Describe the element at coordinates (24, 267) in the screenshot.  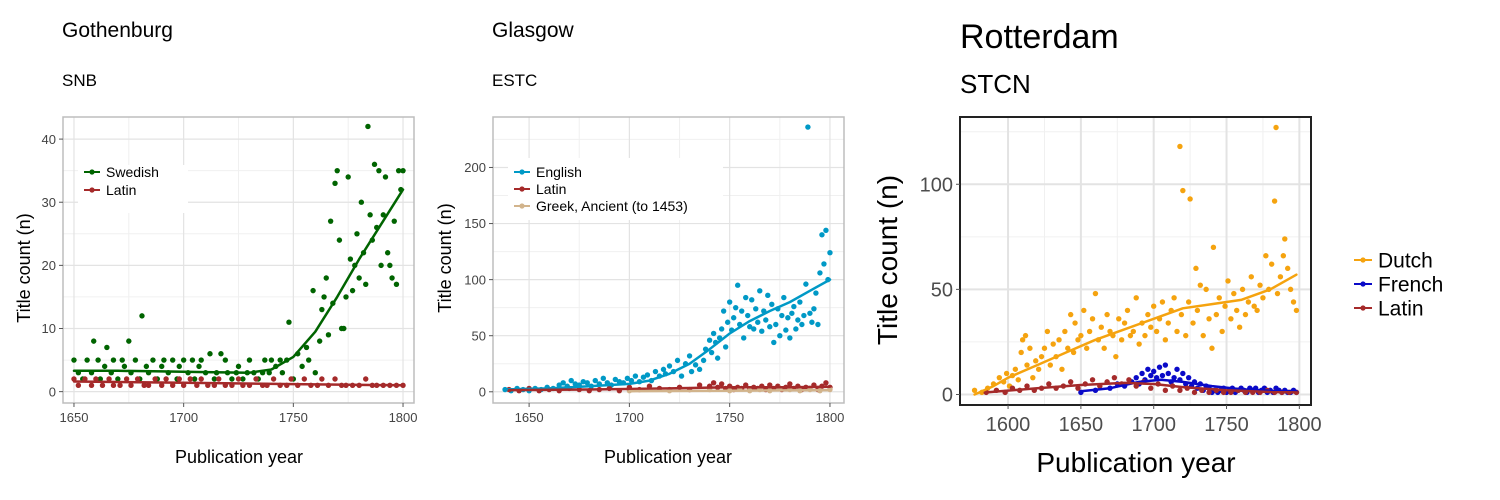
I see `y-axis-label: Title count (n)` at that location.